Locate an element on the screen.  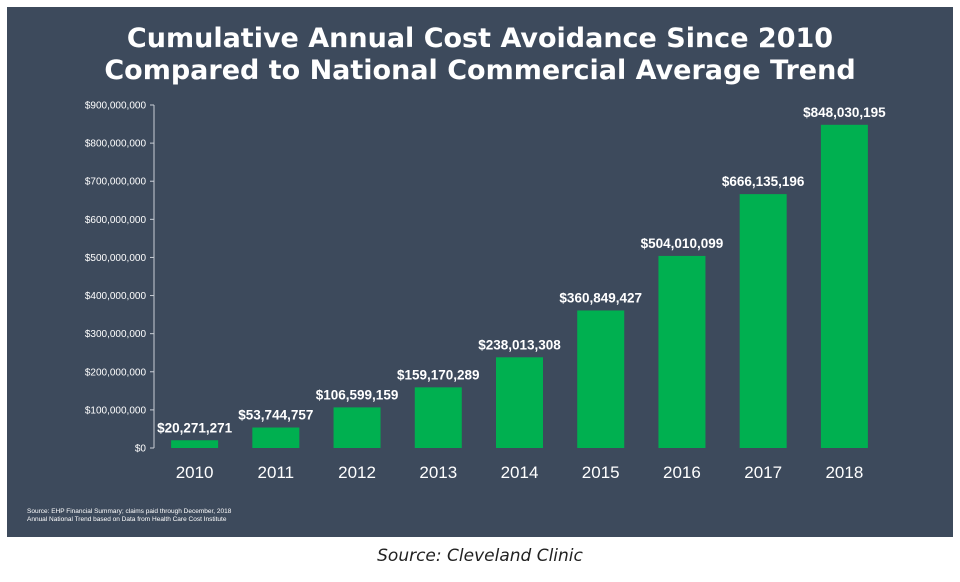
y-tick-label: $400,000,000 is located at coordinates (116, 296).